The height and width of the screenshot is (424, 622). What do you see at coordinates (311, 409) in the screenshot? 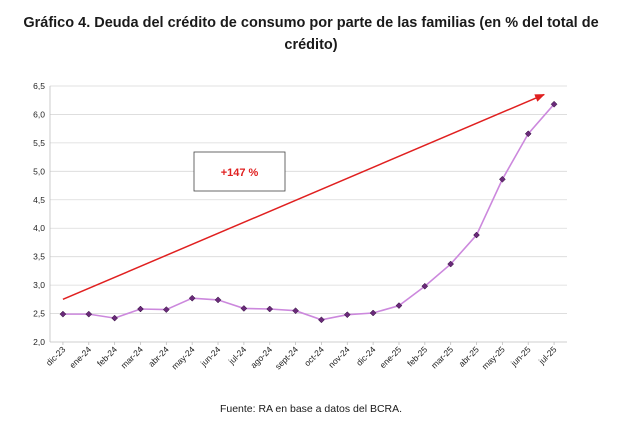
I see `source-note: Fuente: RA en base a datos del BCRA.` at bounding box center [311, 409].